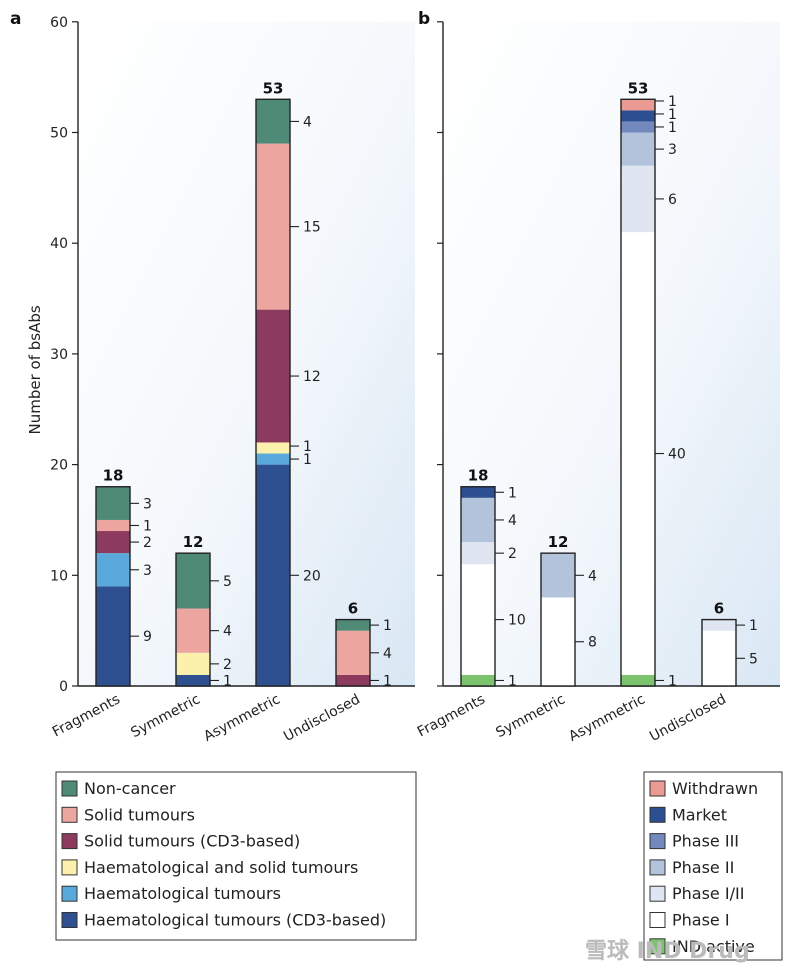 This screenshot has height=976, width=800. Describe the element at coordinates (192, 841) in the screenshot. I see `legend-entry: Solid tumours (CD3-based)` at that location.